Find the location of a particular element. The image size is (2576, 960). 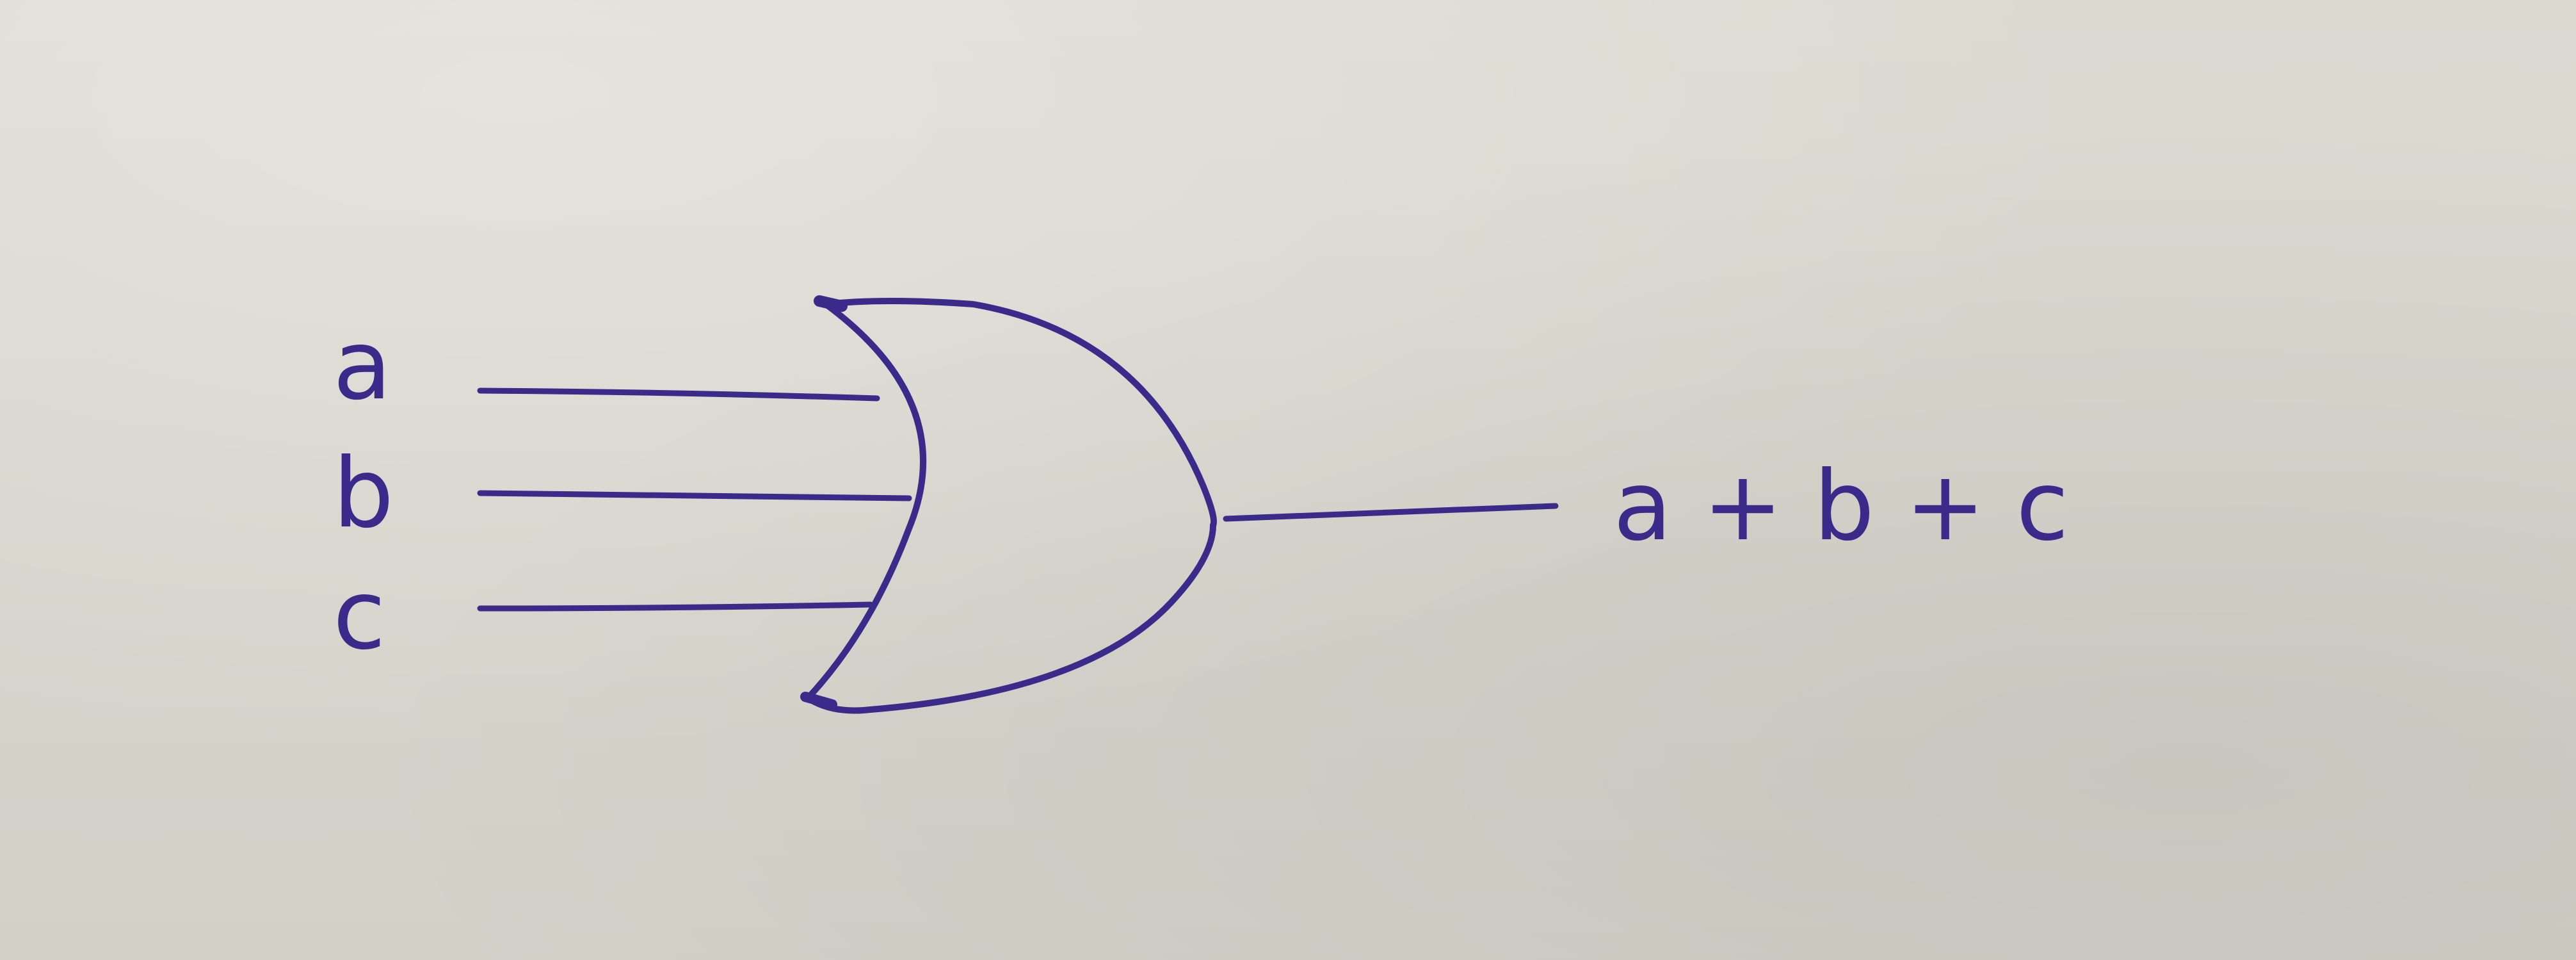

or-gate-bottom-tip is located at coordinates (818, 701).